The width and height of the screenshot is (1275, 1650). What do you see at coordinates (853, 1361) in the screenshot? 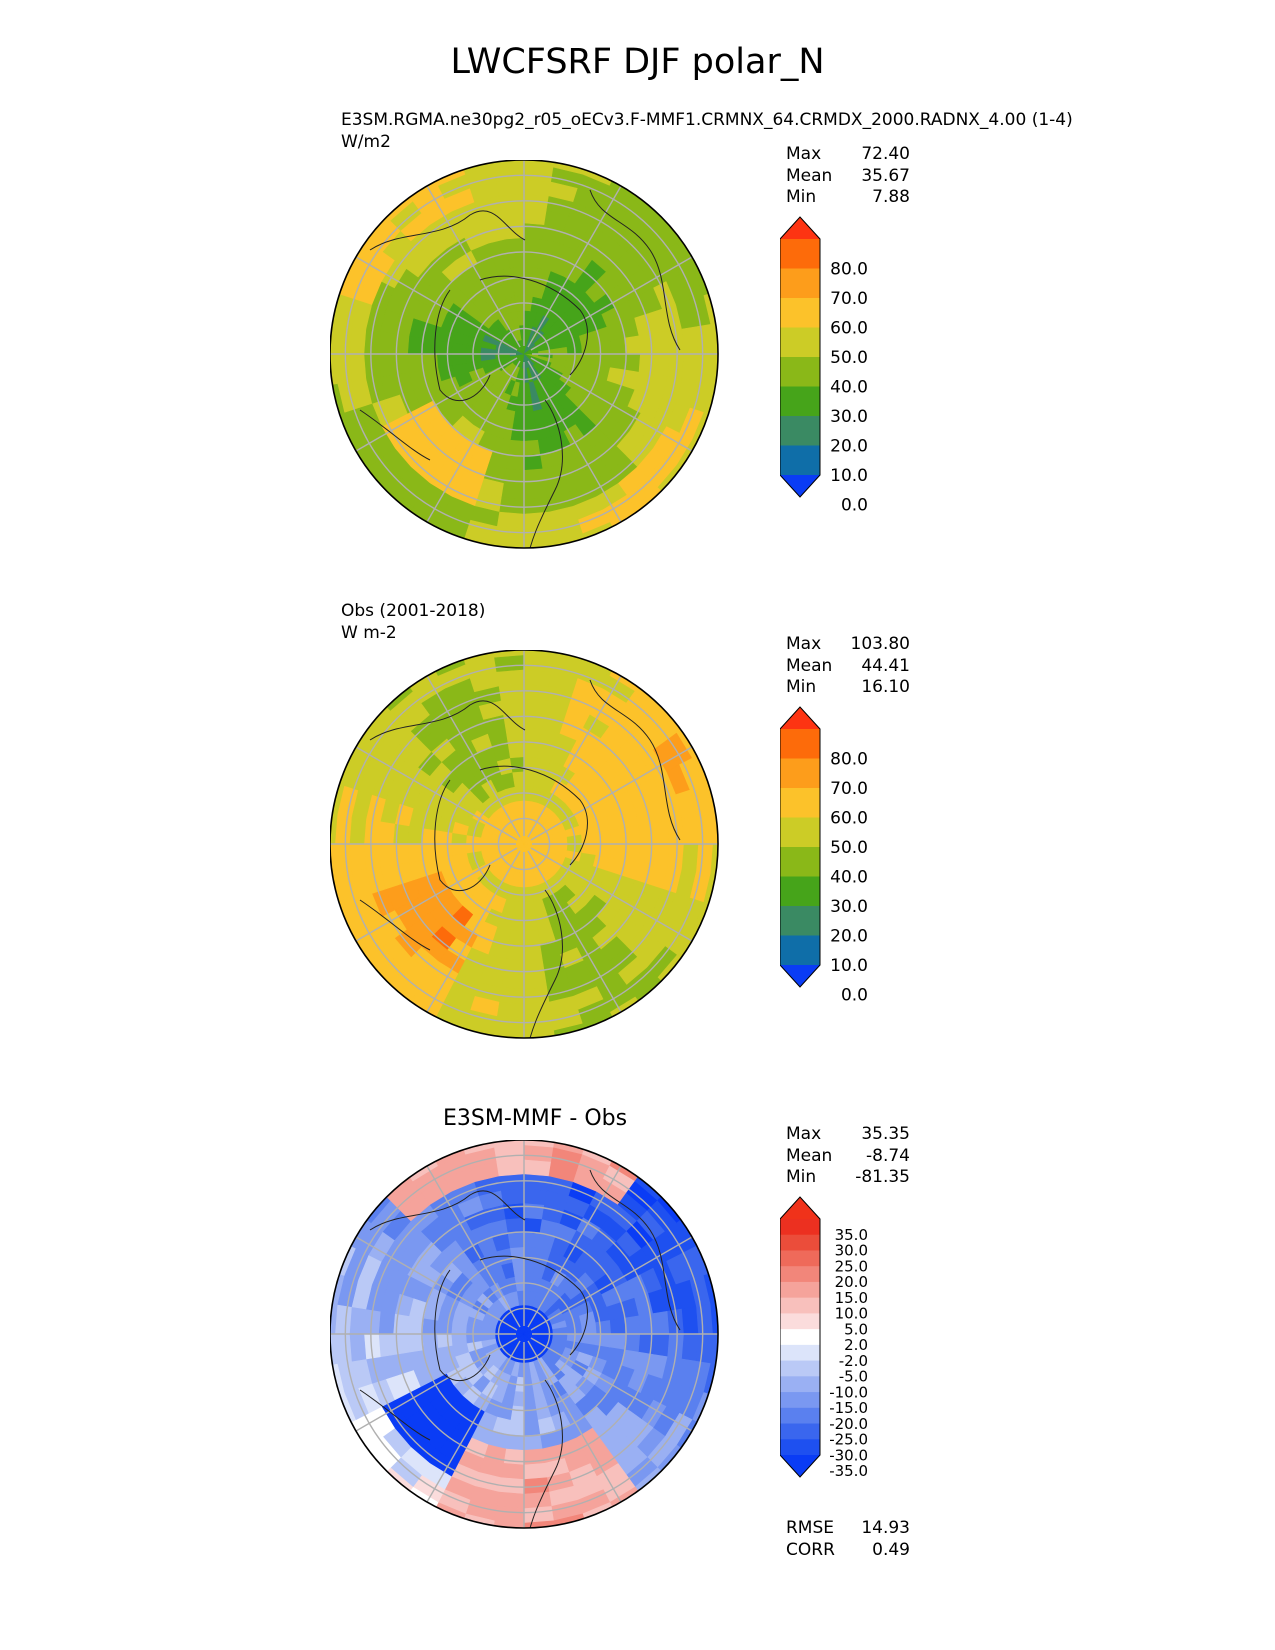
I see `colorbar-tick-label: -2.0` at bounding box center [853, 1361].